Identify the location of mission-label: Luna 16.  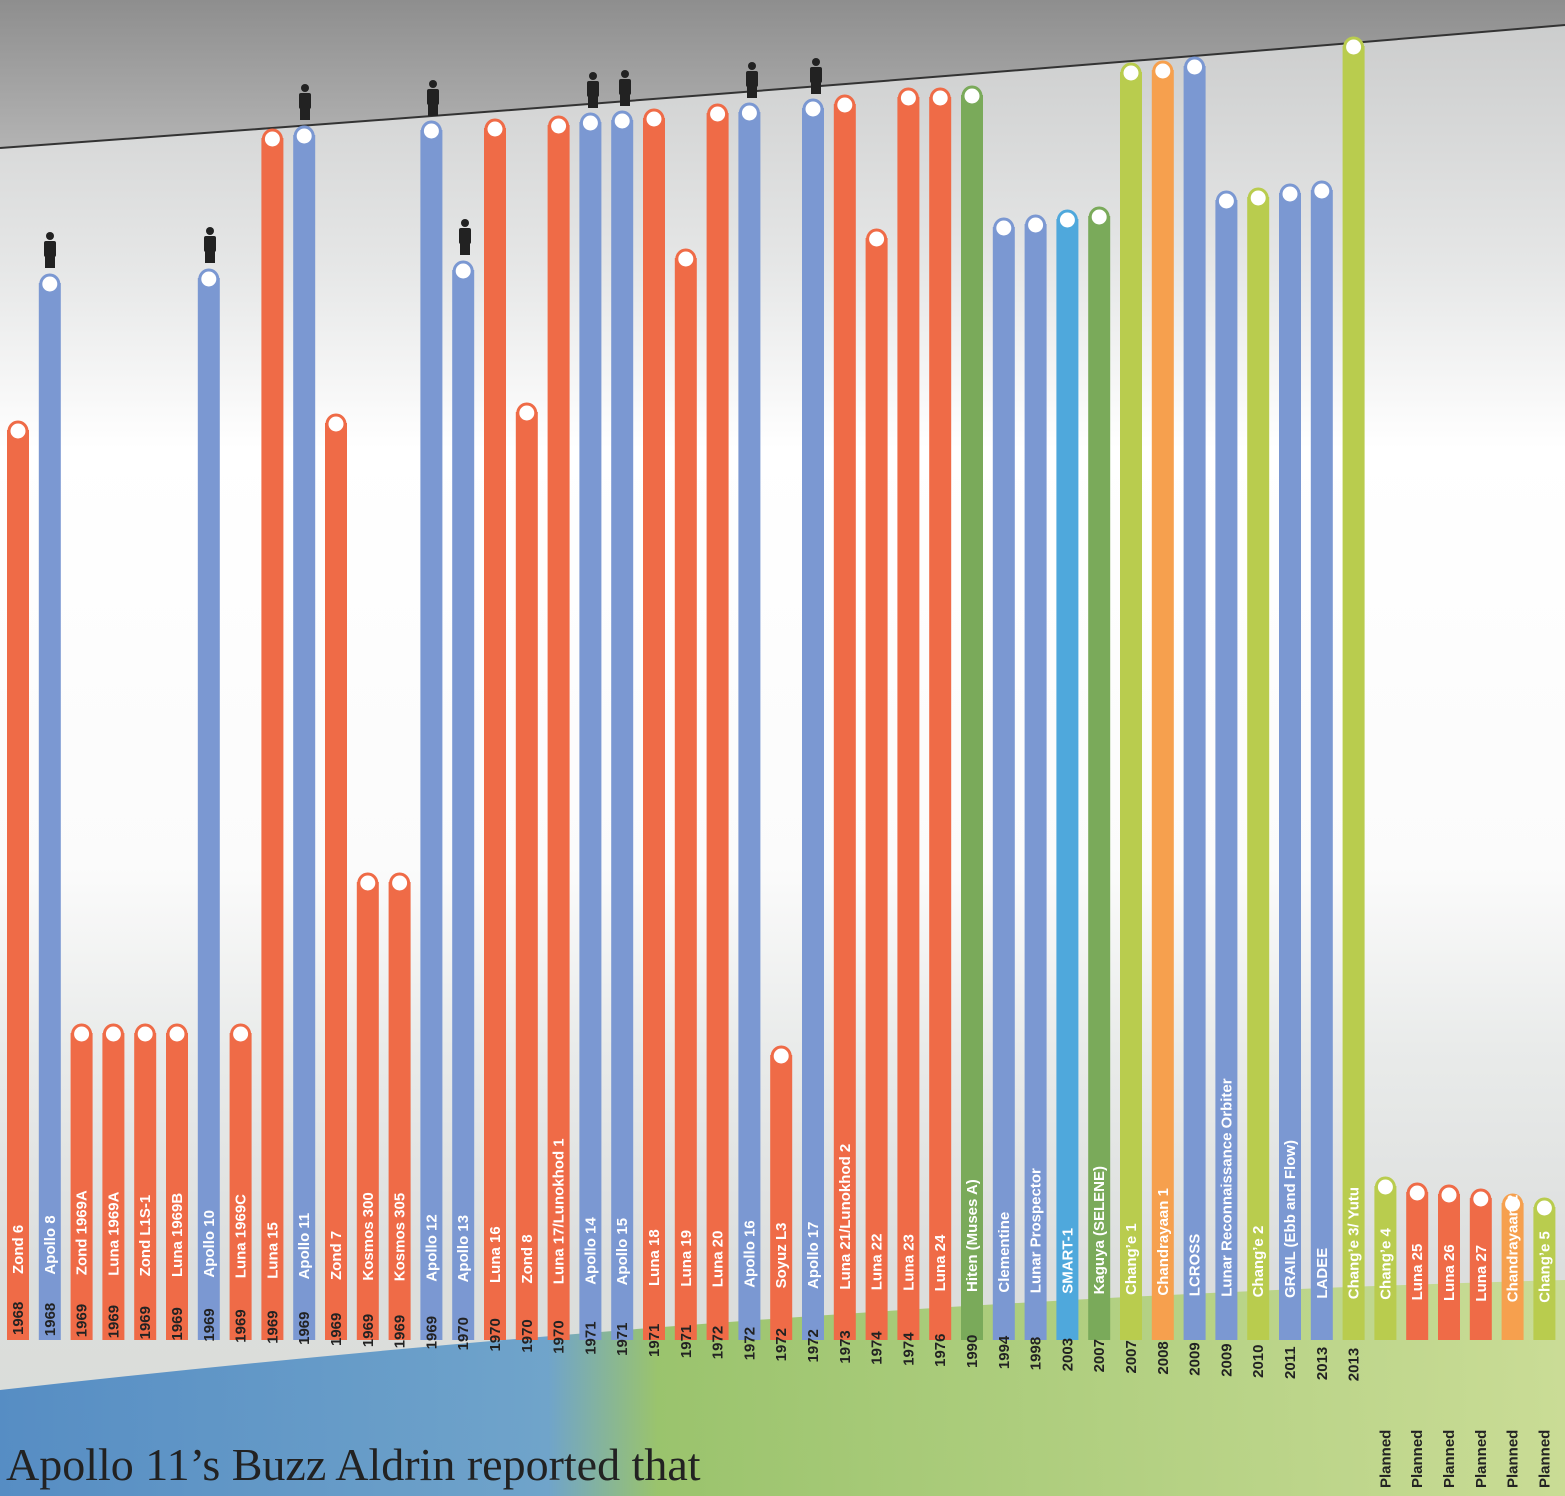
(495, 1254).